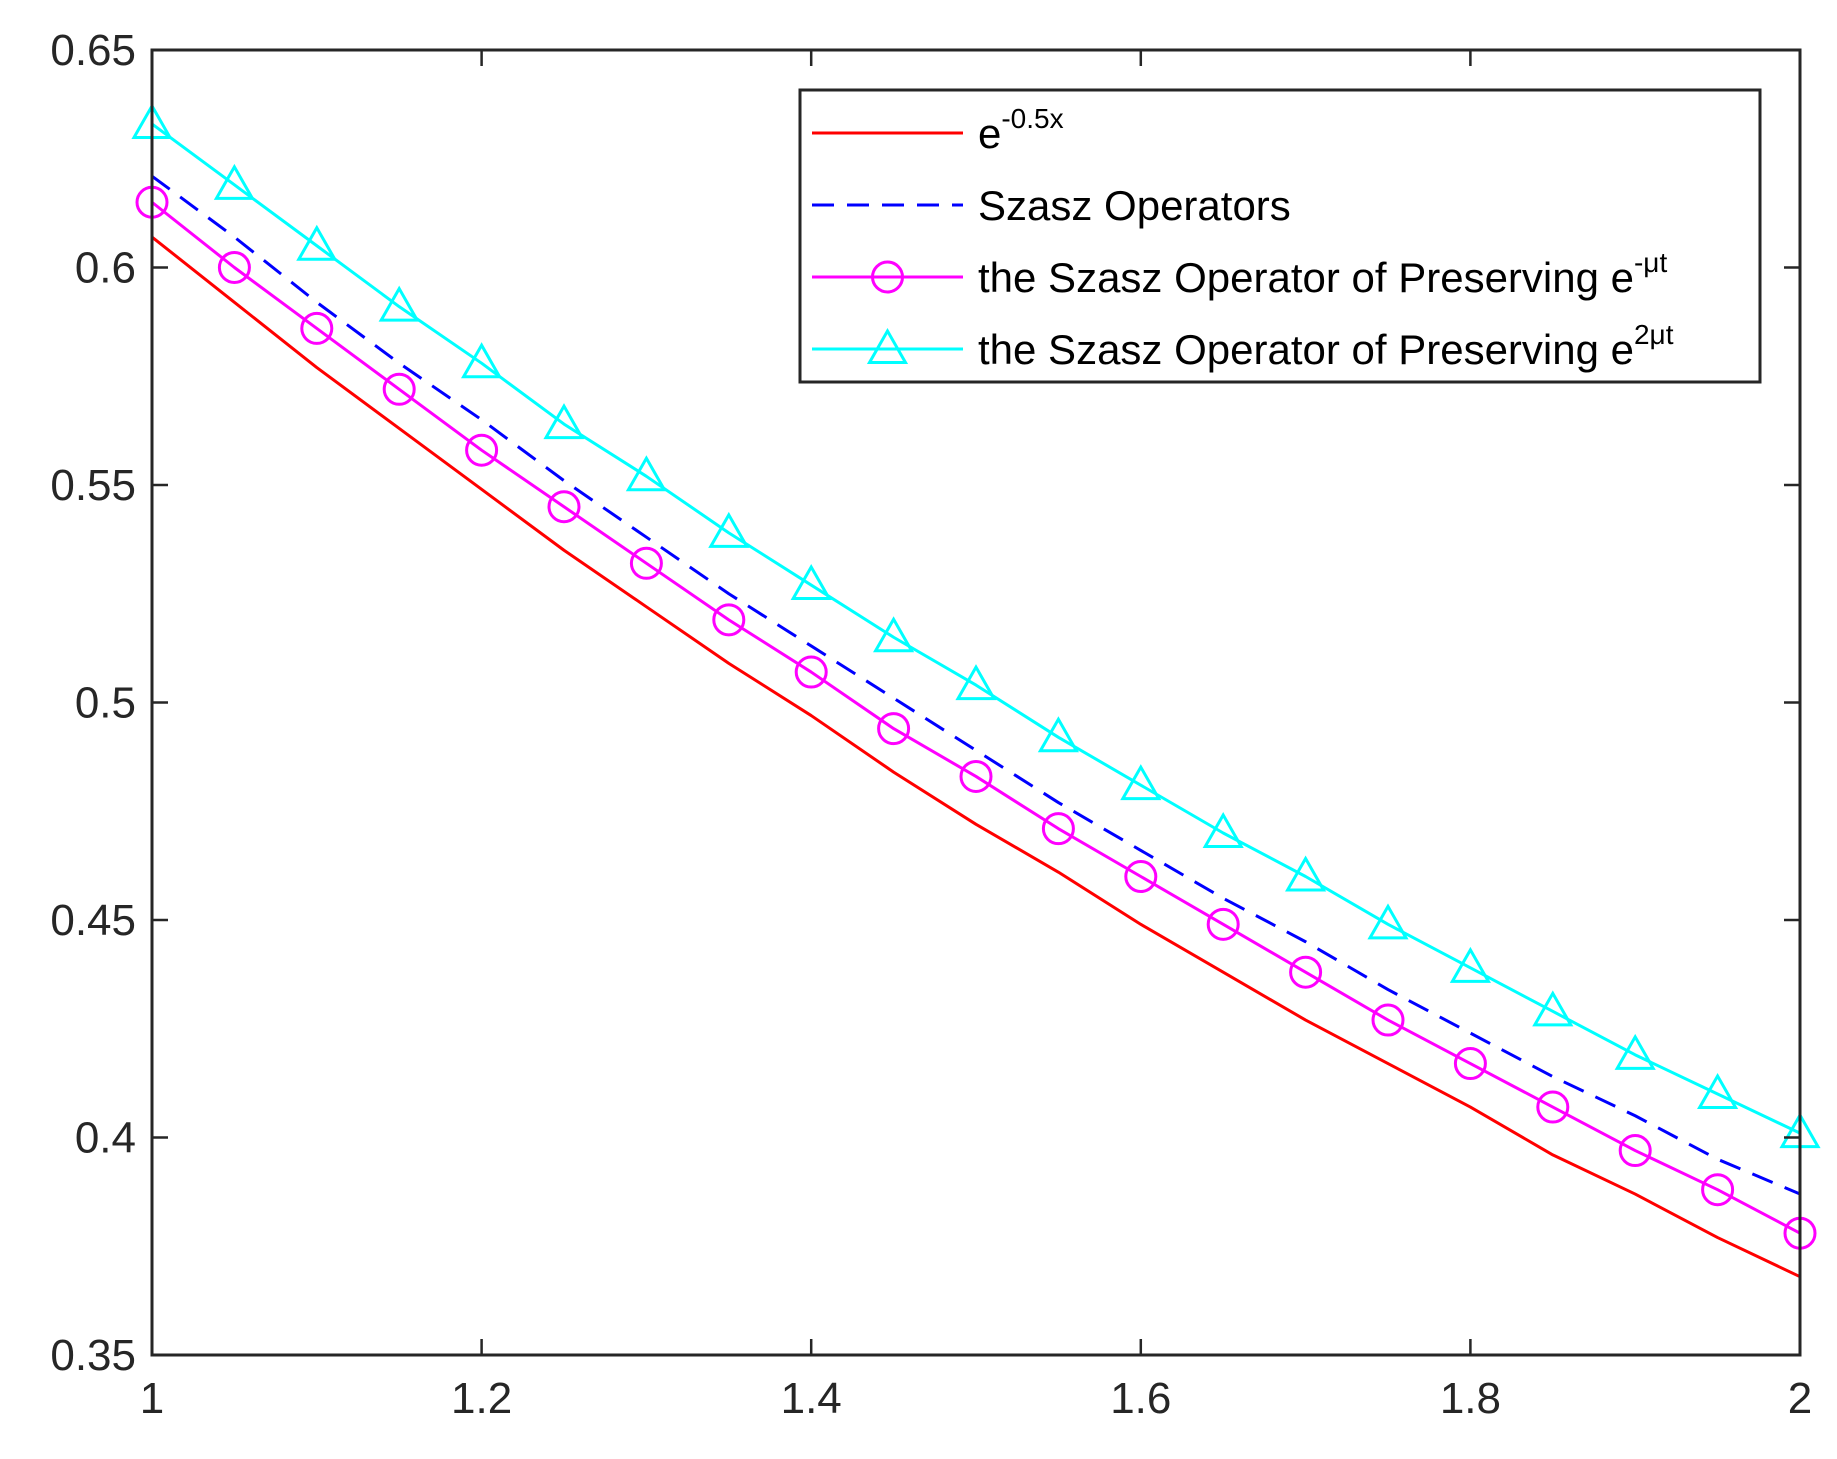 The image size is (1837, 1459). I want to click on x-tick-label: 1.4, so click(811, 1398).